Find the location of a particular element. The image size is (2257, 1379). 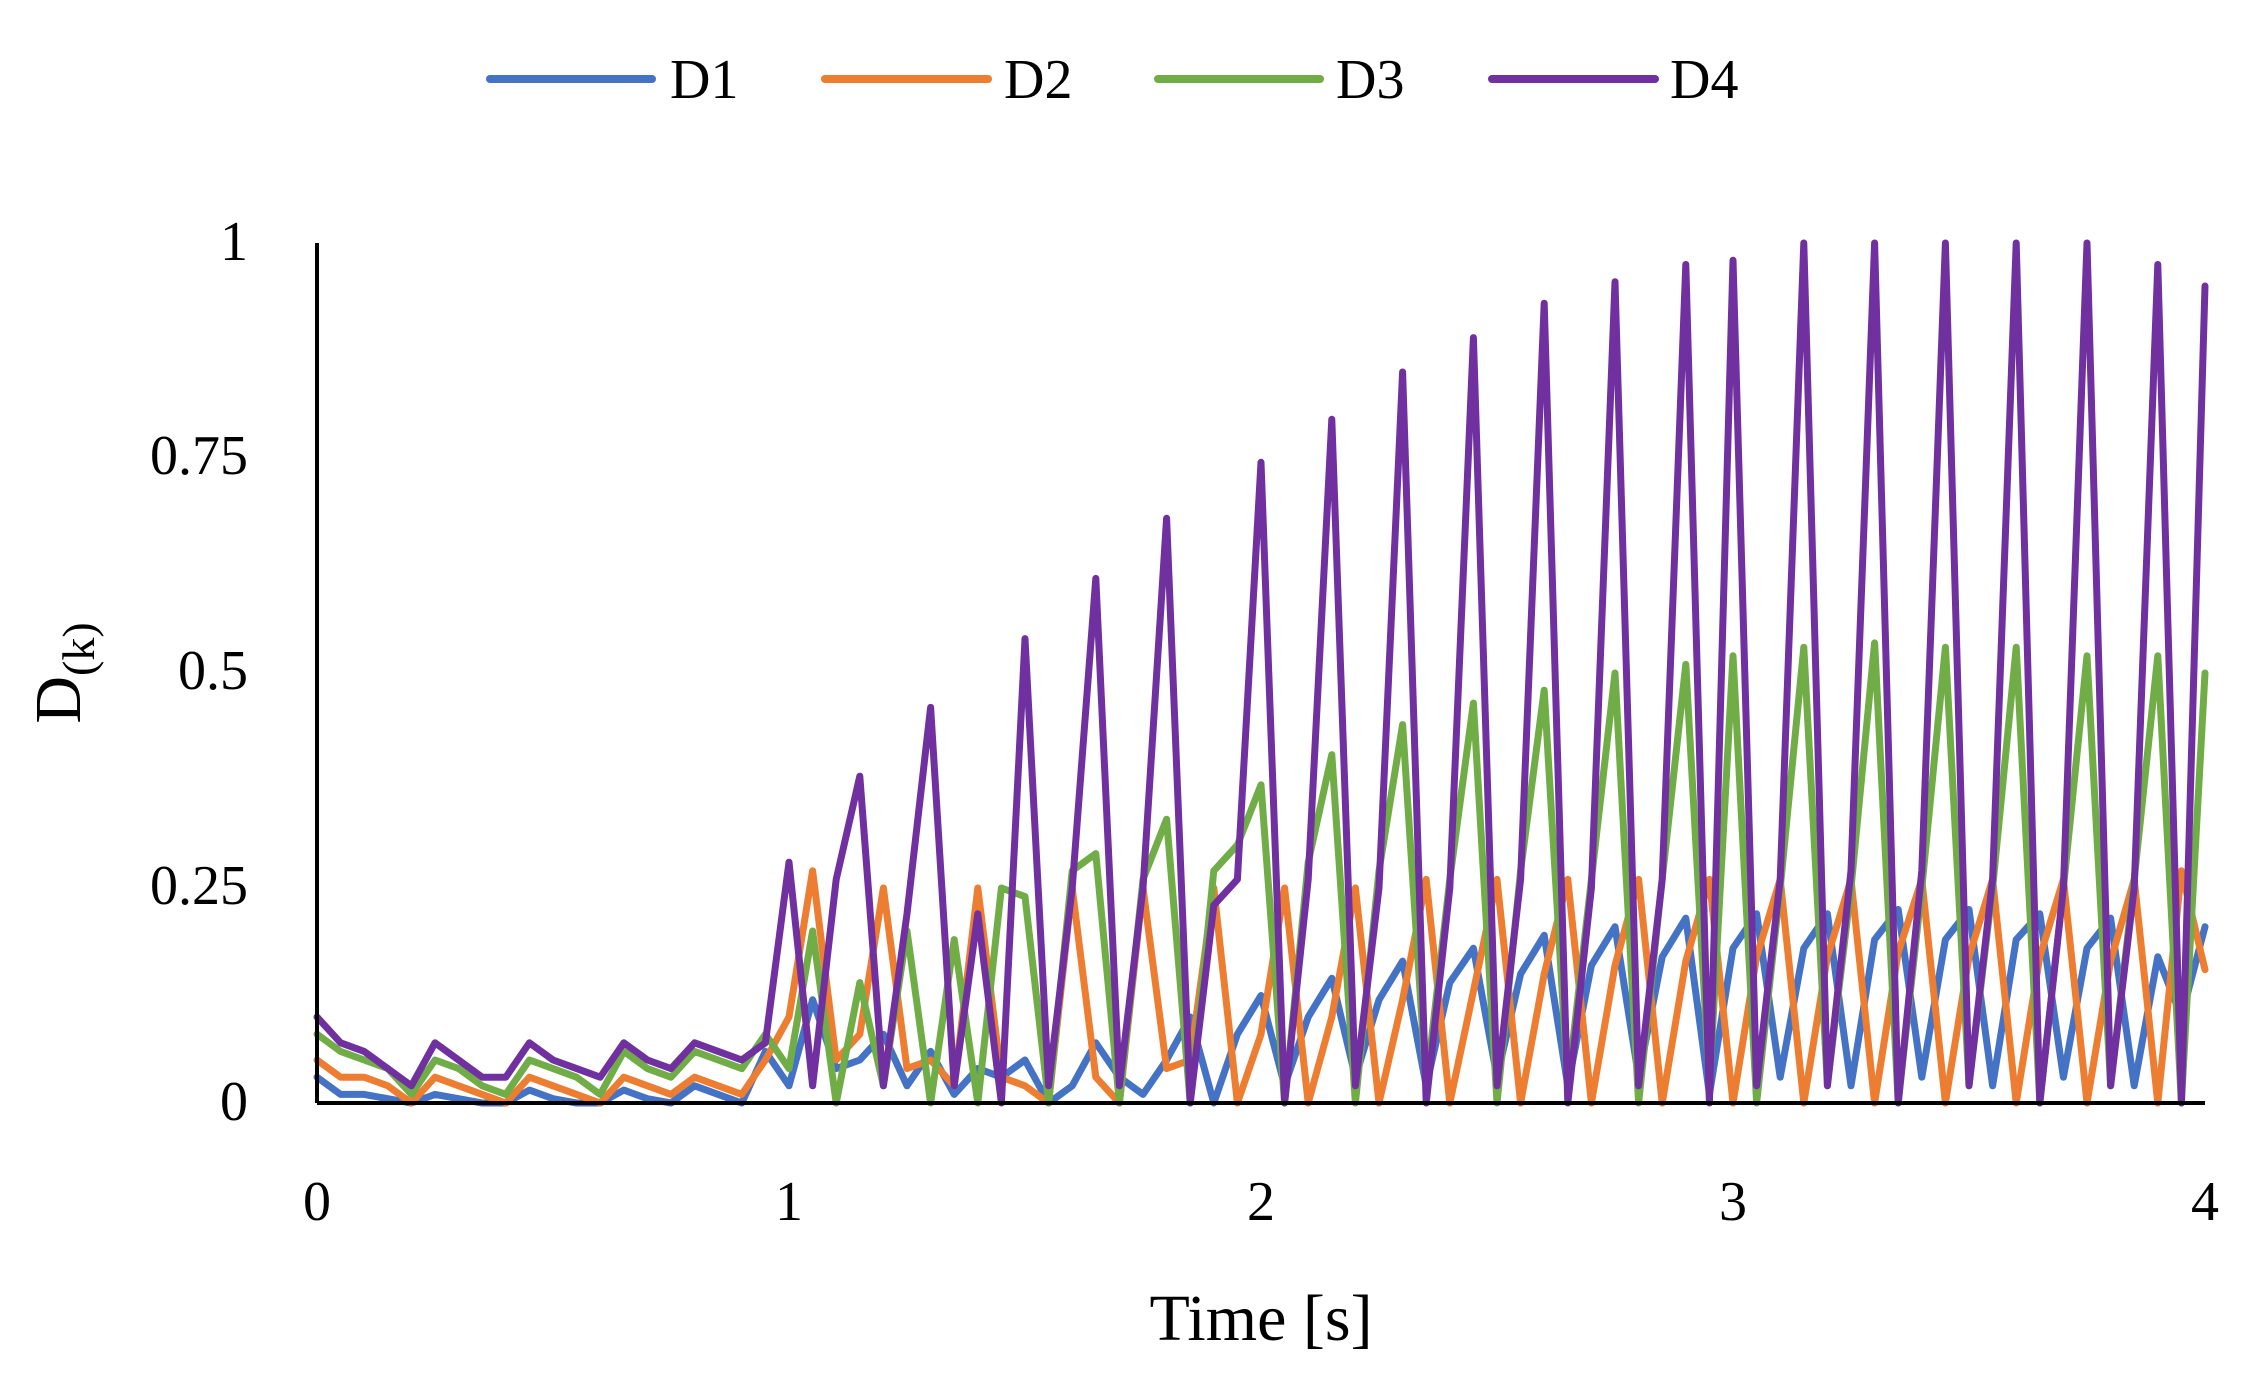

legend-label-d2: D2 is located at coordinates (1038, 80).